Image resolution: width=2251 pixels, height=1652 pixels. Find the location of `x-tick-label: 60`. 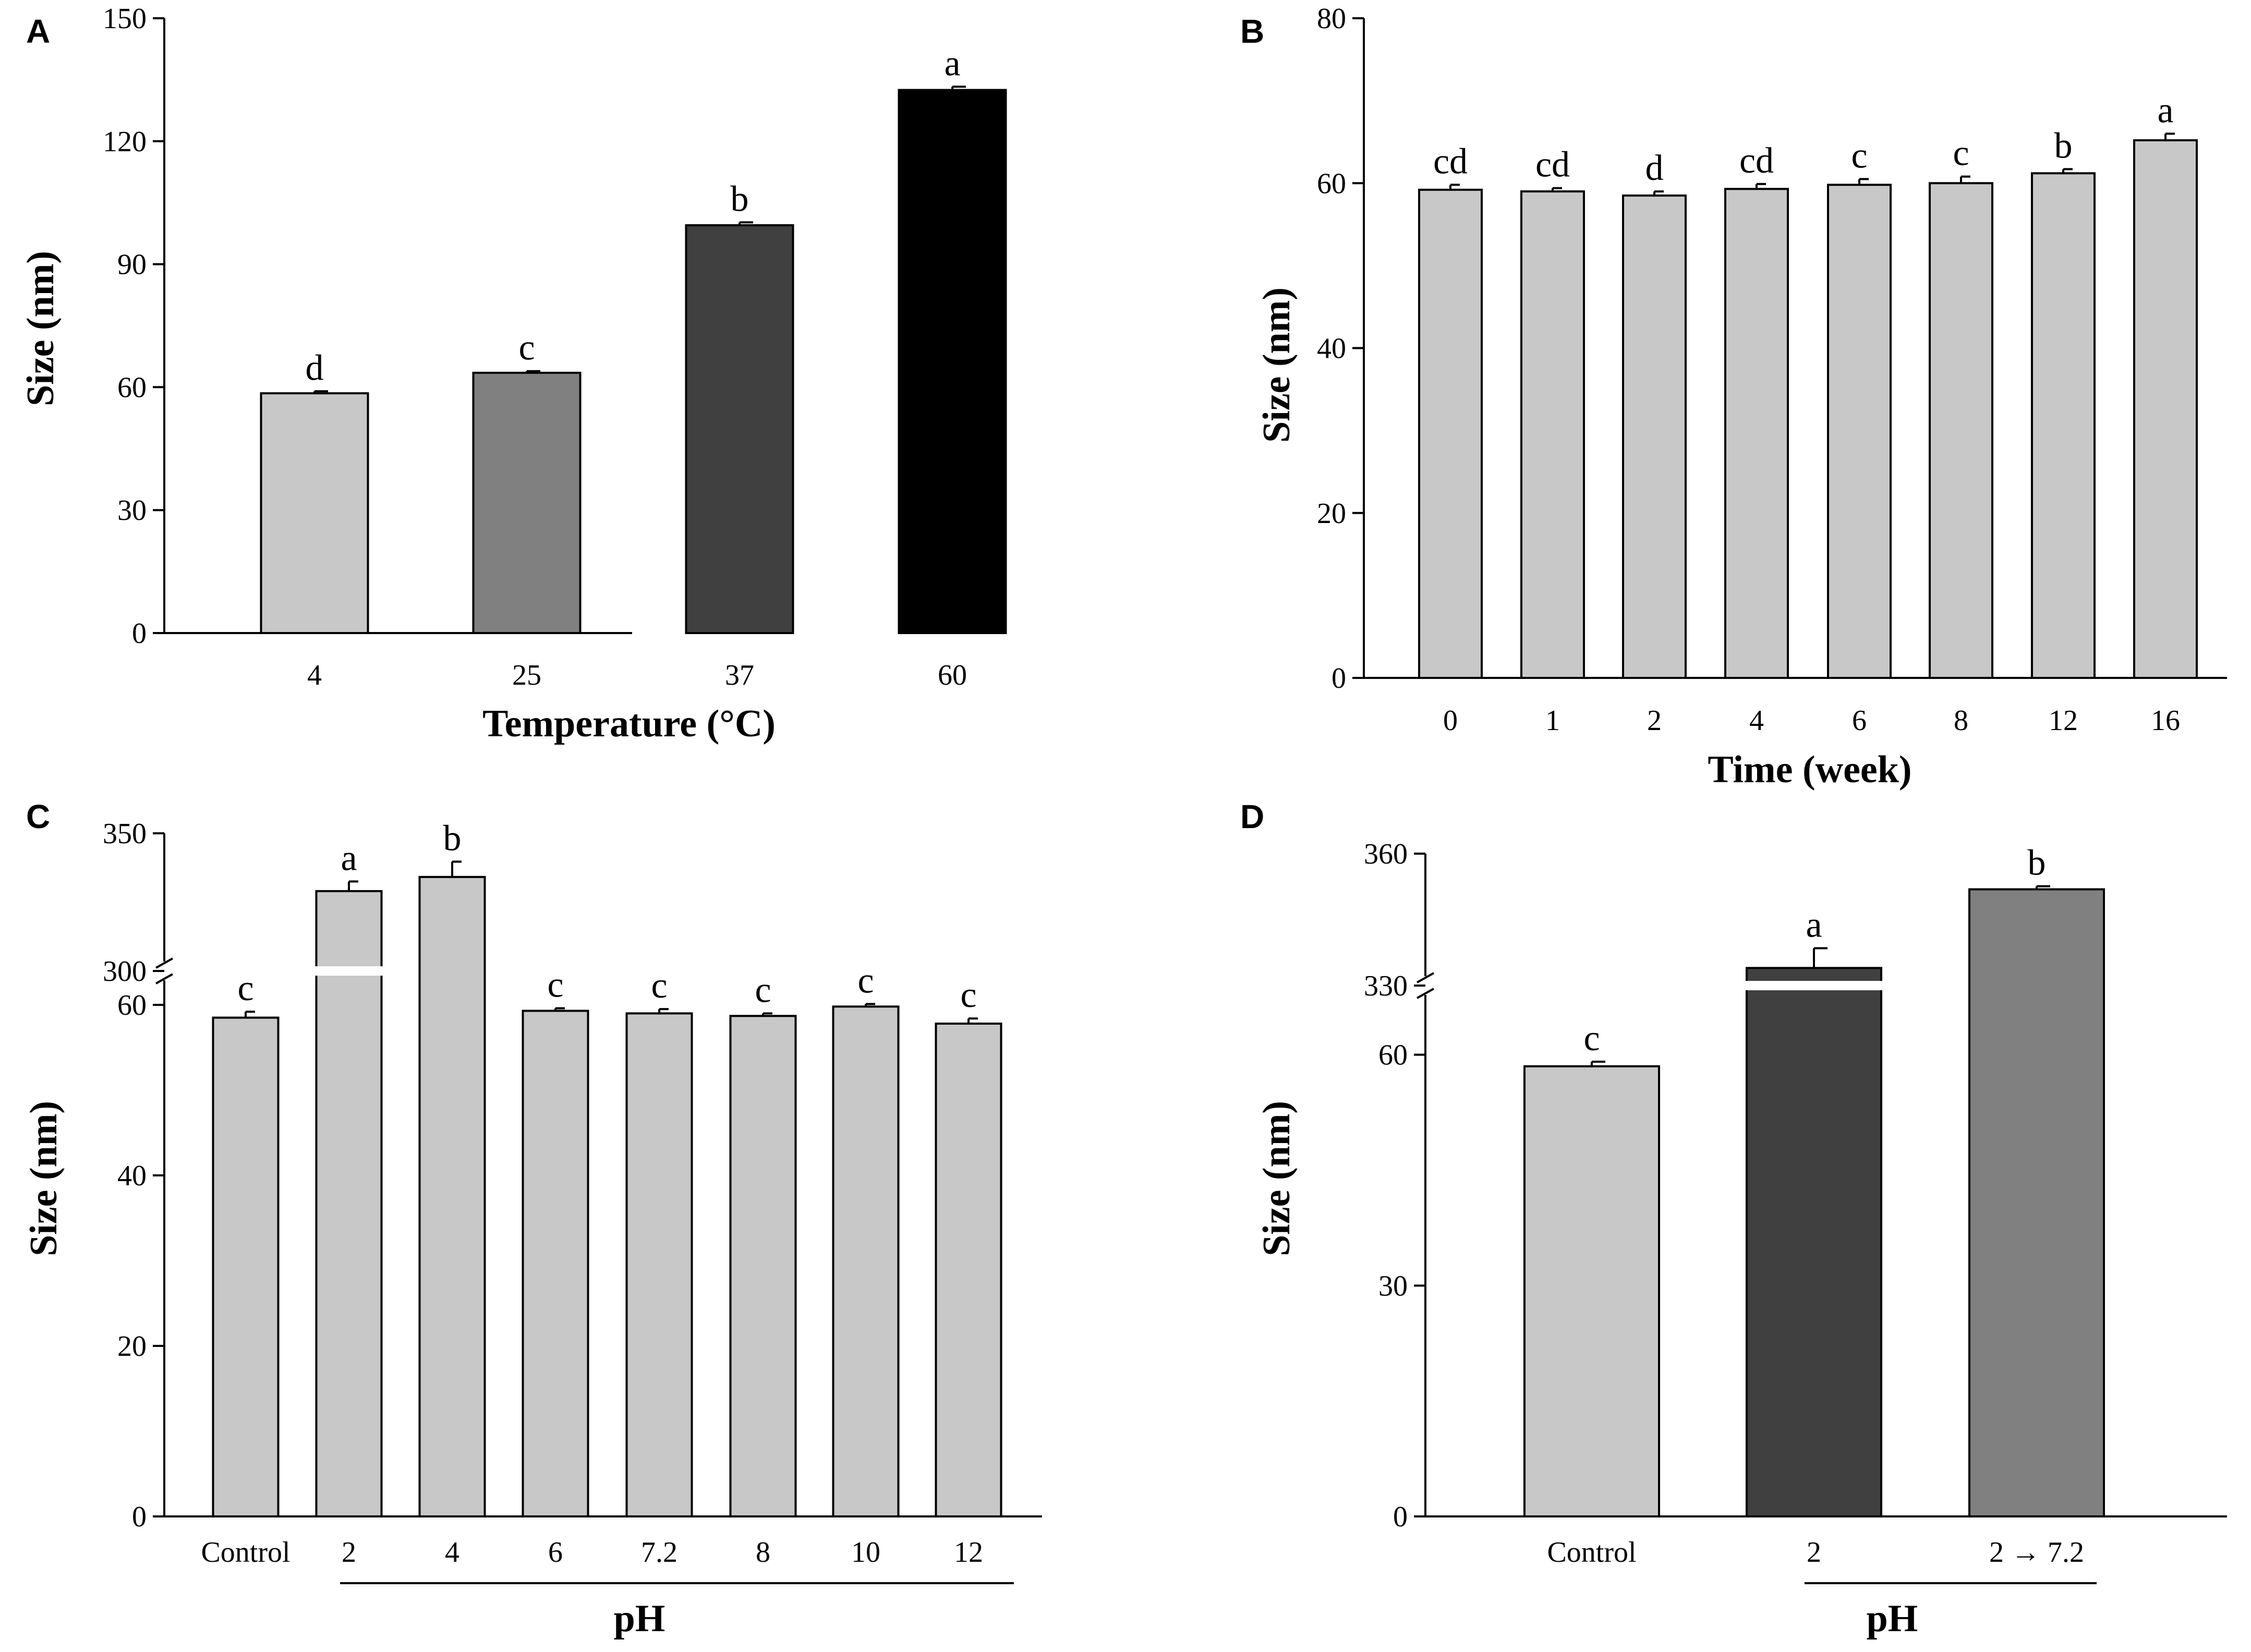

x-tick-label: 60 is located at coordinates (952, 675).